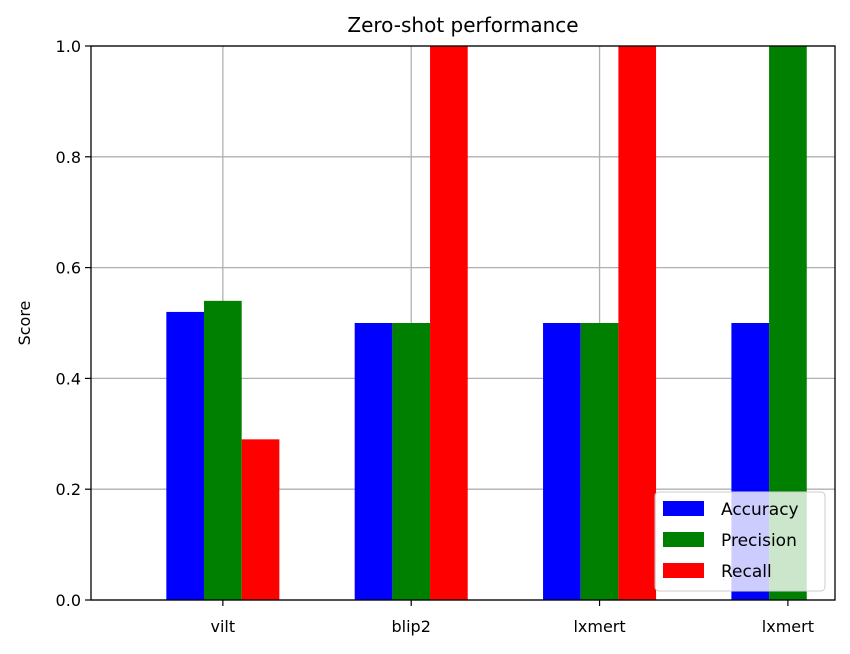 This screenshot has width=850, height=654. Describe the element at coordinates (68, 268) in the screenshot. I see `y-tick-label-3: 0.6` at that location.